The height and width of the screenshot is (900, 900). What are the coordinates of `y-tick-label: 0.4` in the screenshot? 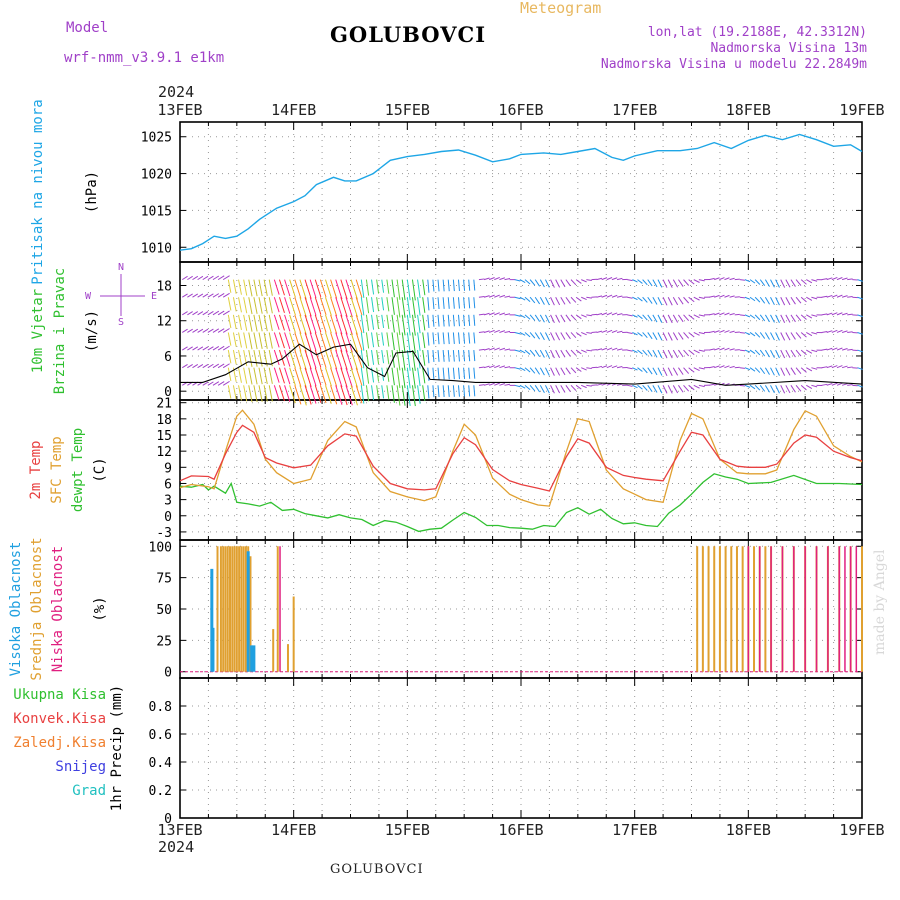 It's located at (161, 763).